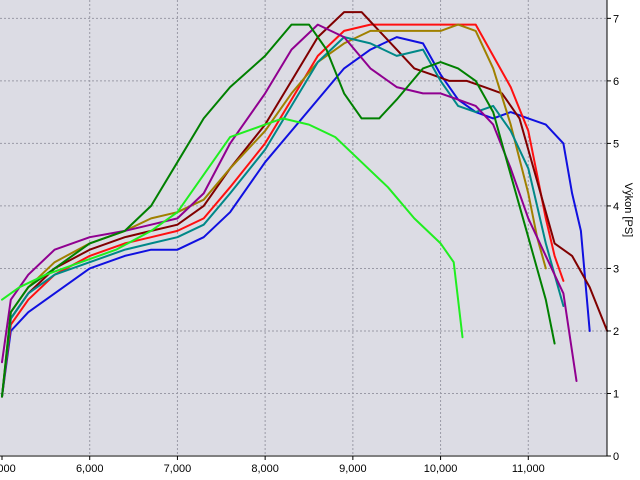  Describe the element at coordinates (616, 269) in the screenshot. I see `y-tick-label: 3` at that location.